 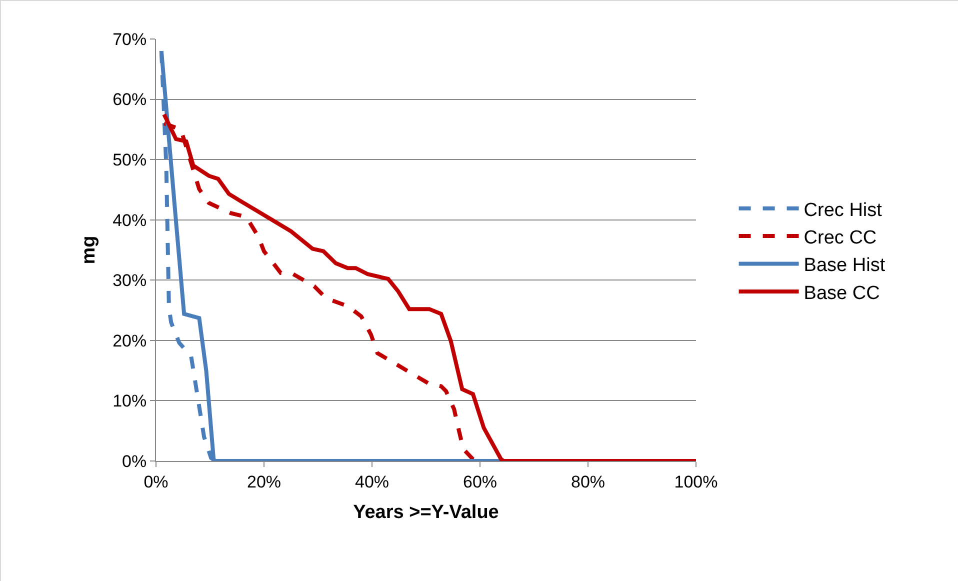 I want to click on y-axis-title: mg, so click(x=89, y=250).